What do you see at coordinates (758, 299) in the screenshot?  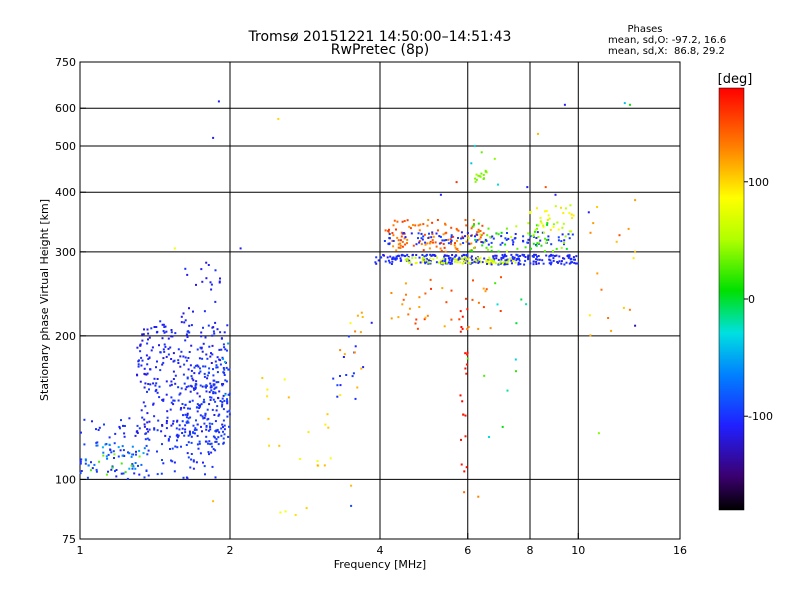 I see `colorbar-ticks: 100 0 -100` at bounding box center [758, 299].